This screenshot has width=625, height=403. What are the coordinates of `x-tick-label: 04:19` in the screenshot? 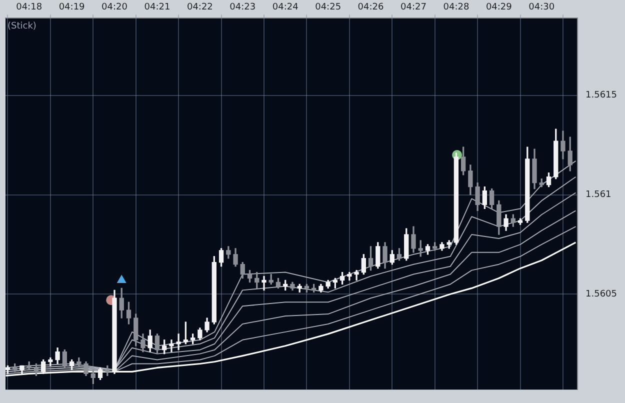 It's located at (72, 7).